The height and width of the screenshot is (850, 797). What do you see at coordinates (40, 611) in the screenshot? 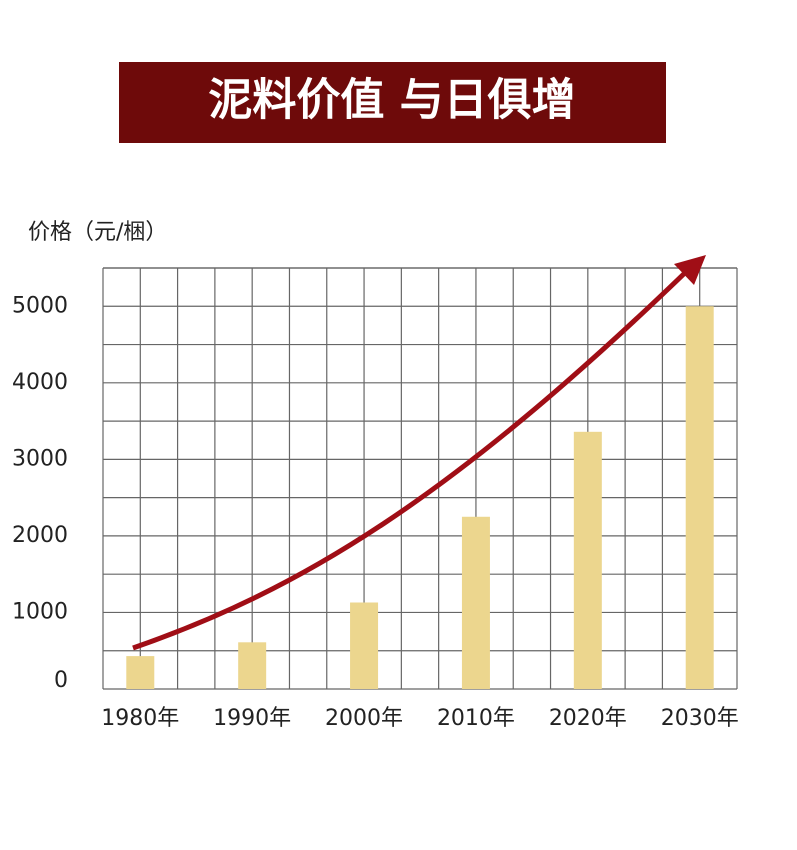
I see `y-tick-label: 1000` at bounding box center [40, 611].